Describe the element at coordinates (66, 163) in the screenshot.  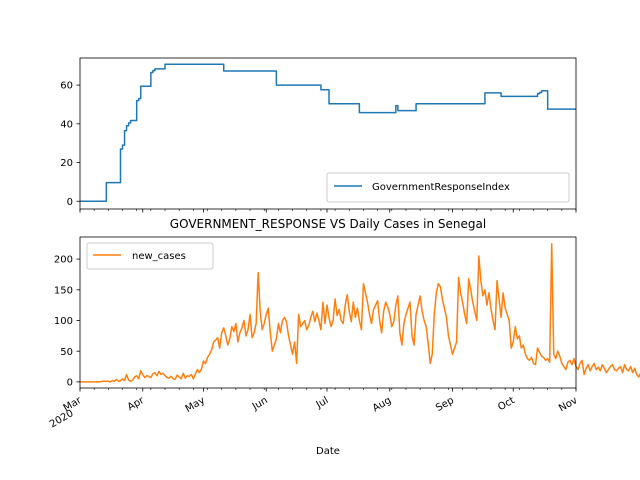
I see `y-tick-label: 20` at that location.